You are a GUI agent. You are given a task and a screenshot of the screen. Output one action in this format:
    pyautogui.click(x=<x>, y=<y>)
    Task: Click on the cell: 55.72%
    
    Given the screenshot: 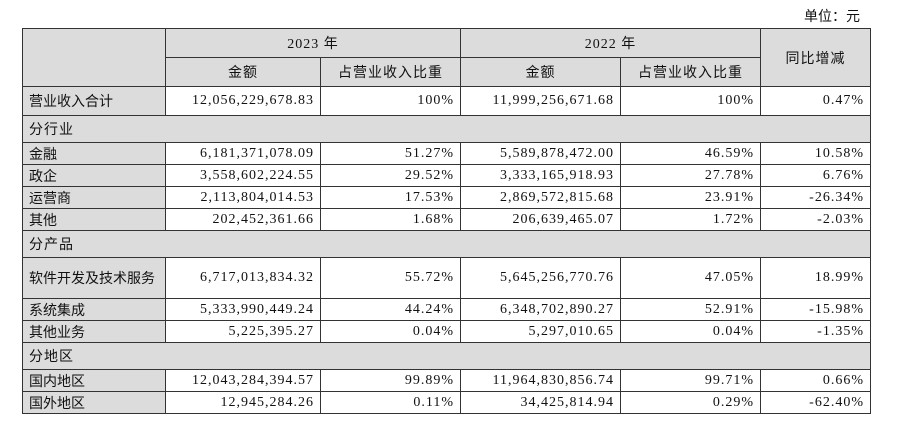 What is the action you would take?
    pyautogui.click(x=390, y=278)
    